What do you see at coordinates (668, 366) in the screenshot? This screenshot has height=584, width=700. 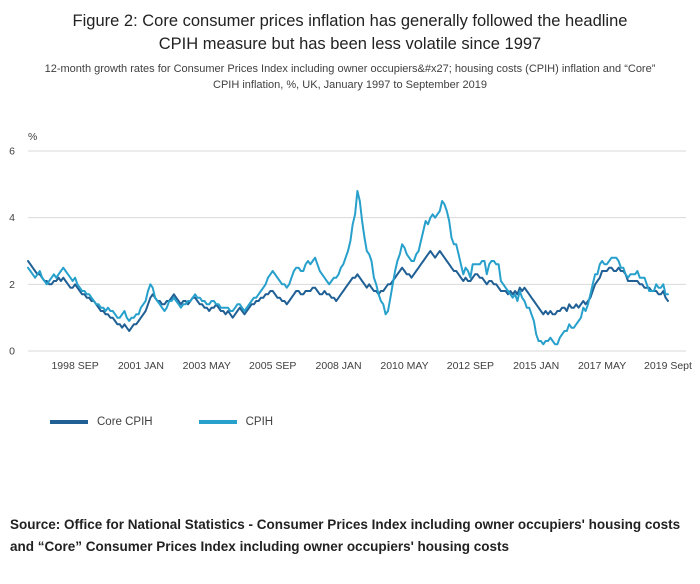 I see `x-tick-label: 2019 Sept` at bounding box center [668, 366].